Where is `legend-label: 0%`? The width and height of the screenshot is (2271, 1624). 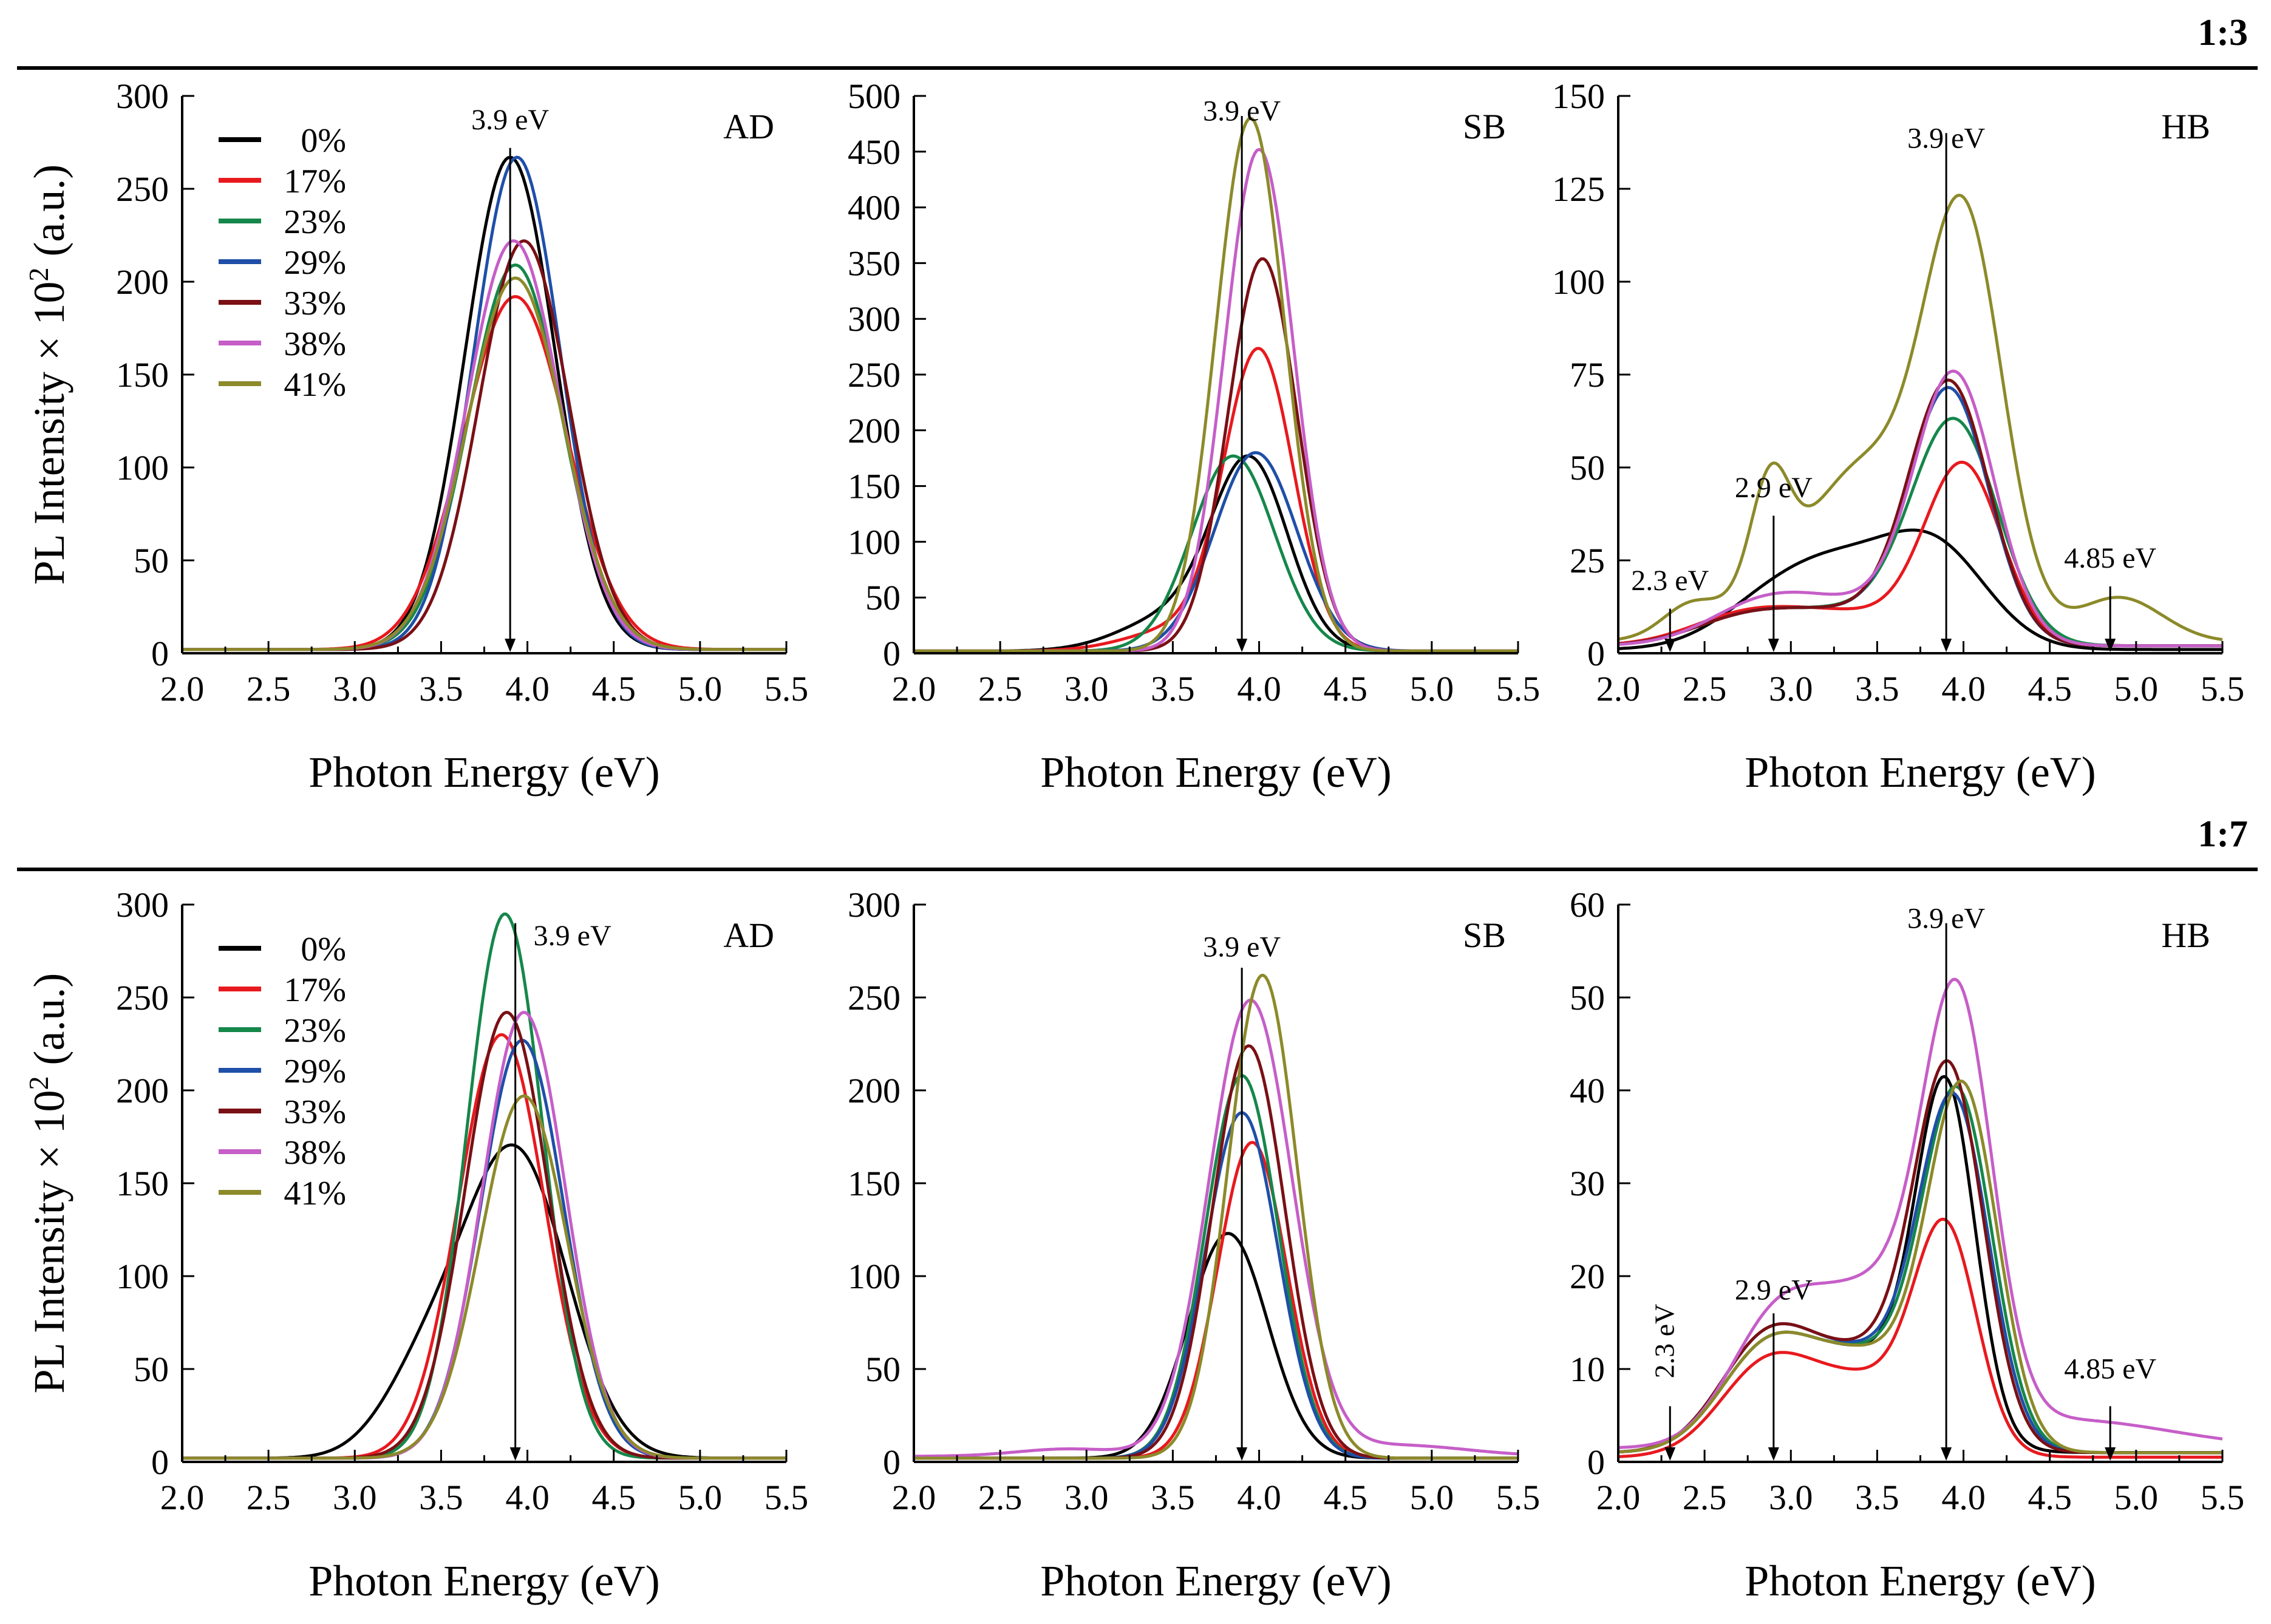
legend-label: 0% is located at coordinates (323, 141).